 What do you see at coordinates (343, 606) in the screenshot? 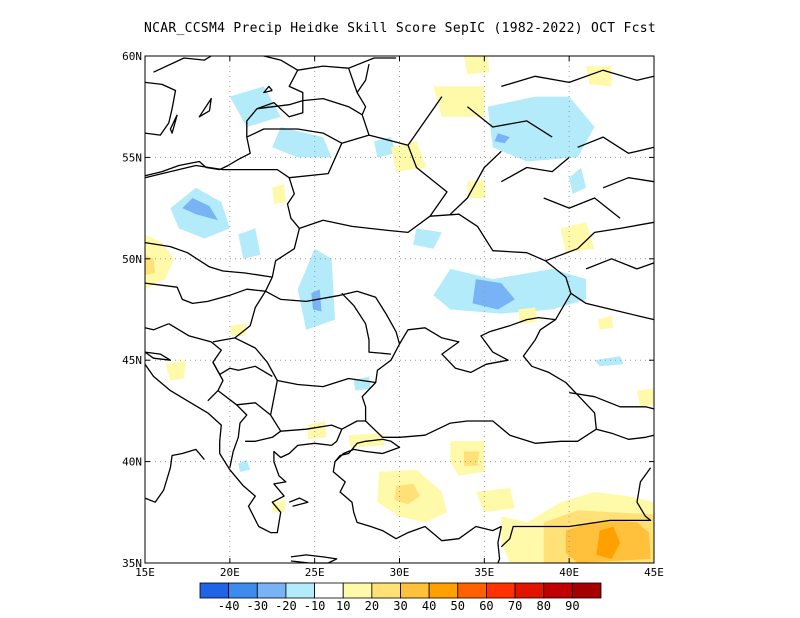
I see `colorbar-label: 10` at bounding box center [343, 606].